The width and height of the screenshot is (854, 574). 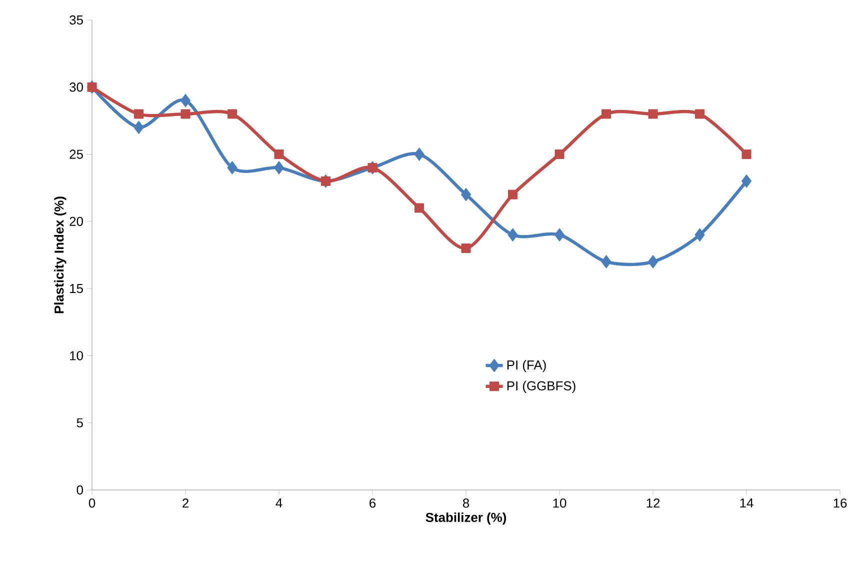 I want to click on x-tick-label: 2, so click(x=185, y=503).